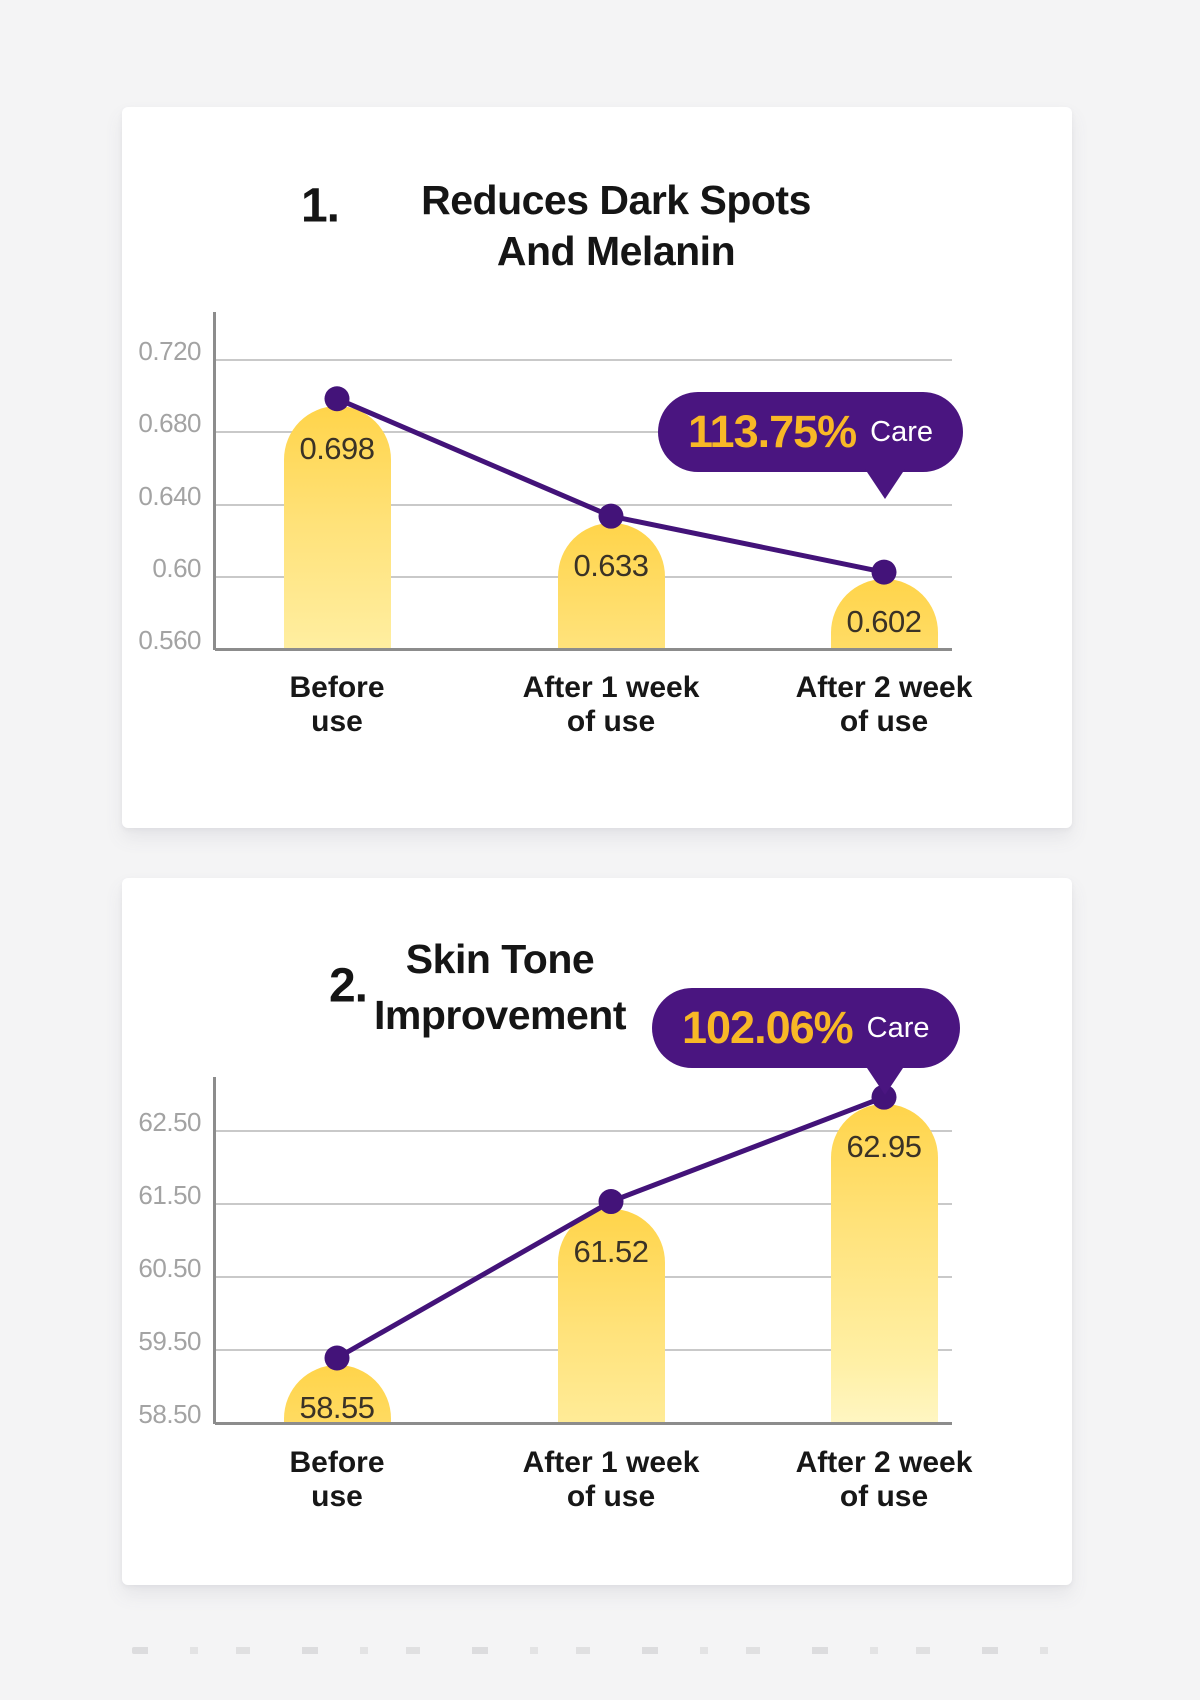  I want to click on y-tick-label: 58.50, so click(169, 1414).